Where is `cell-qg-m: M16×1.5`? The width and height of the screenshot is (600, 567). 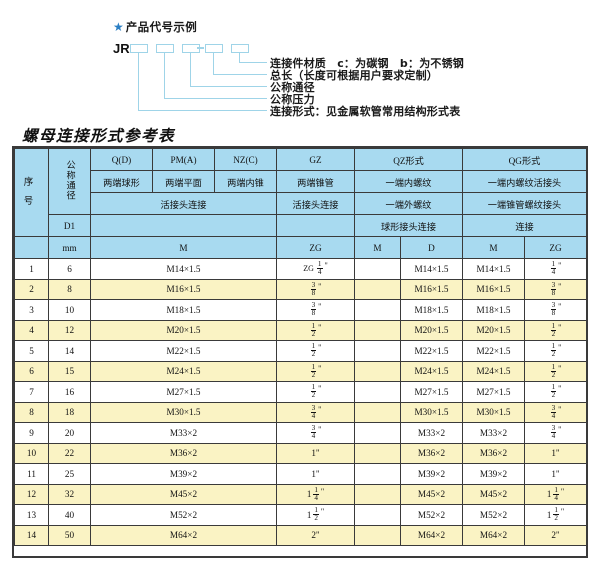
cell-qg-m: M16×1.5 is located at coordinates (493, 289).